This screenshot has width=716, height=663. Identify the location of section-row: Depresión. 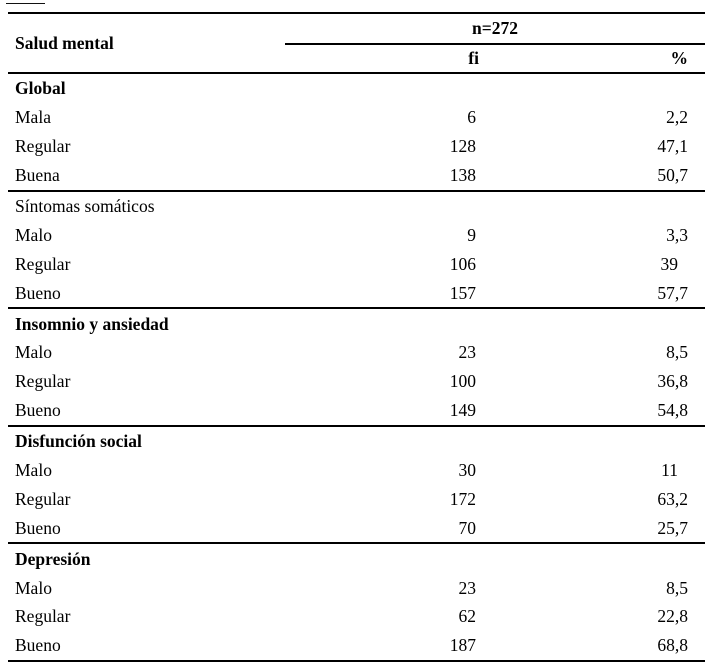
(356, 558).